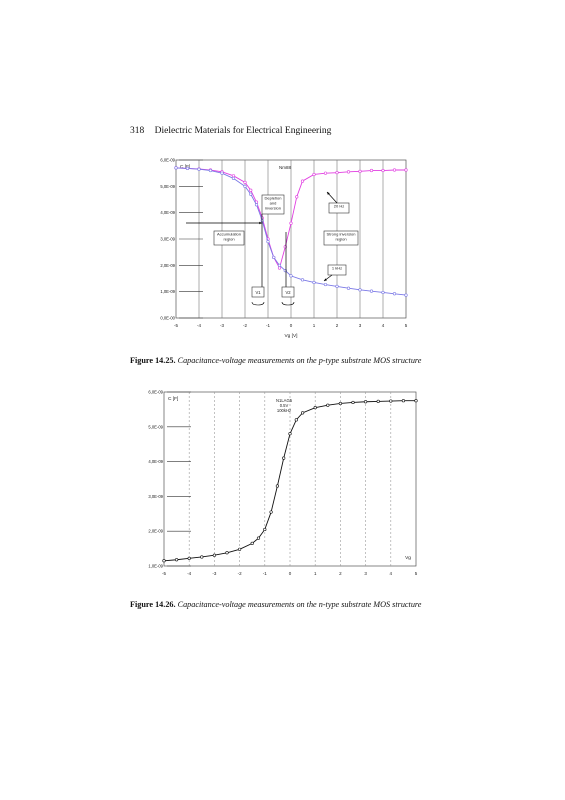 This screenshot has height=800, width=565. Describe the element at coordinates (273, 208) in the screenshot. I see `annotation-depletion-label: inversion` at that location.